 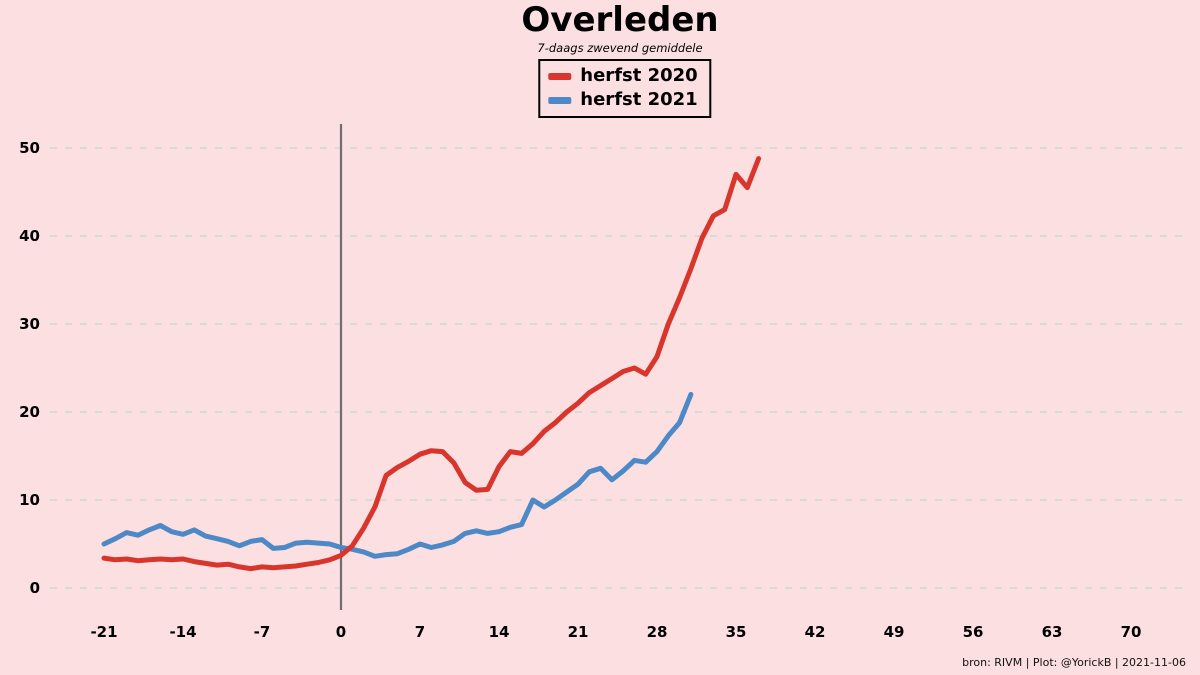 I want to click on chart-header: Overleden 7-daags zwevend gemiddele, so click(x=619, y=27).